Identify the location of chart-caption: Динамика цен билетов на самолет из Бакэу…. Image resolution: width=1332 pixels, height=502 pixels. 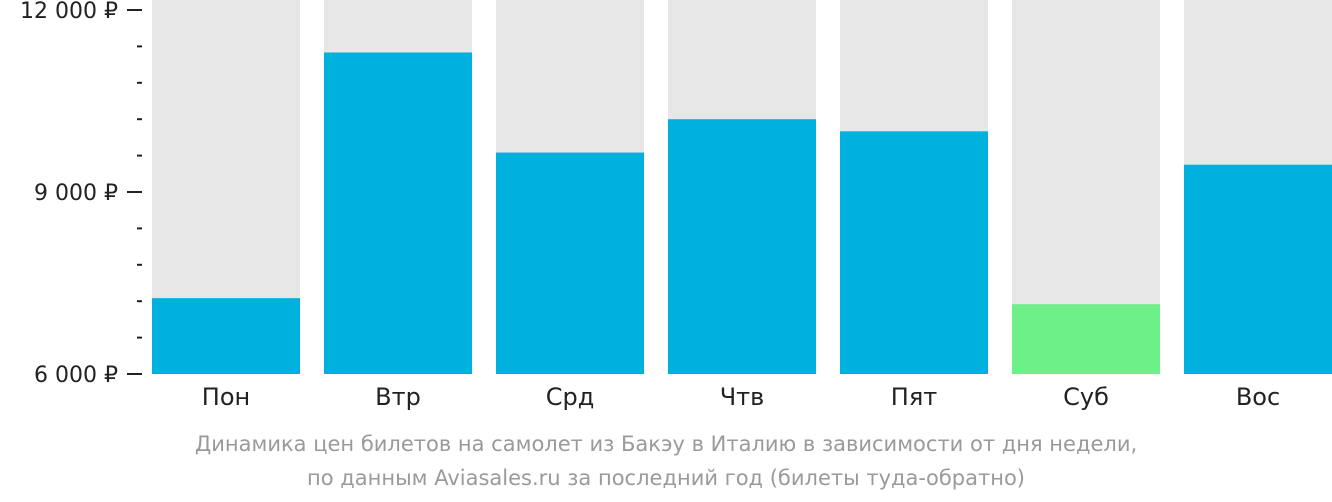
(666, 461).